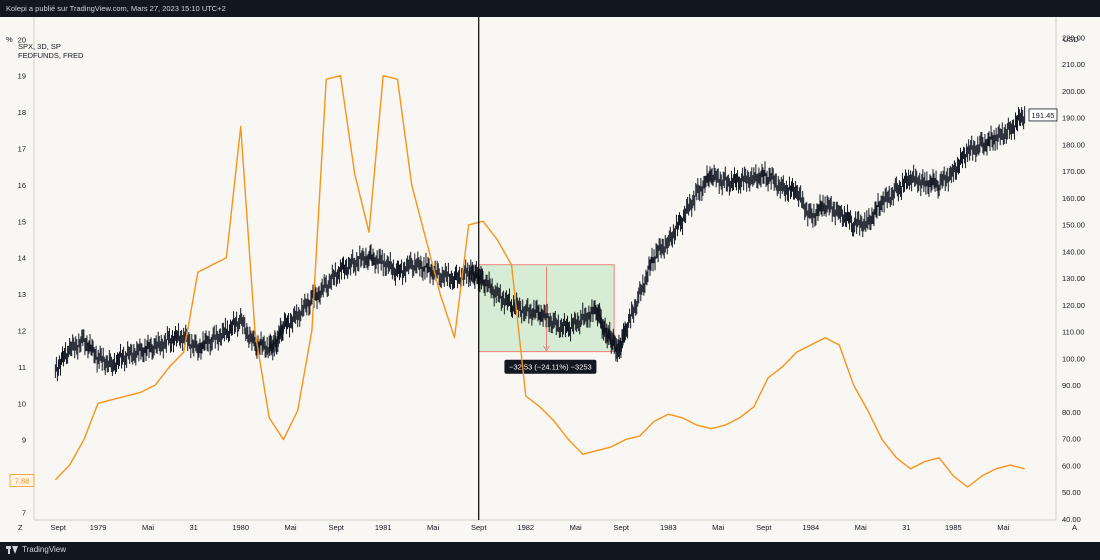 The image size is (1100, 560). I want to click on left-axis-unit: %, so click(9, 39).